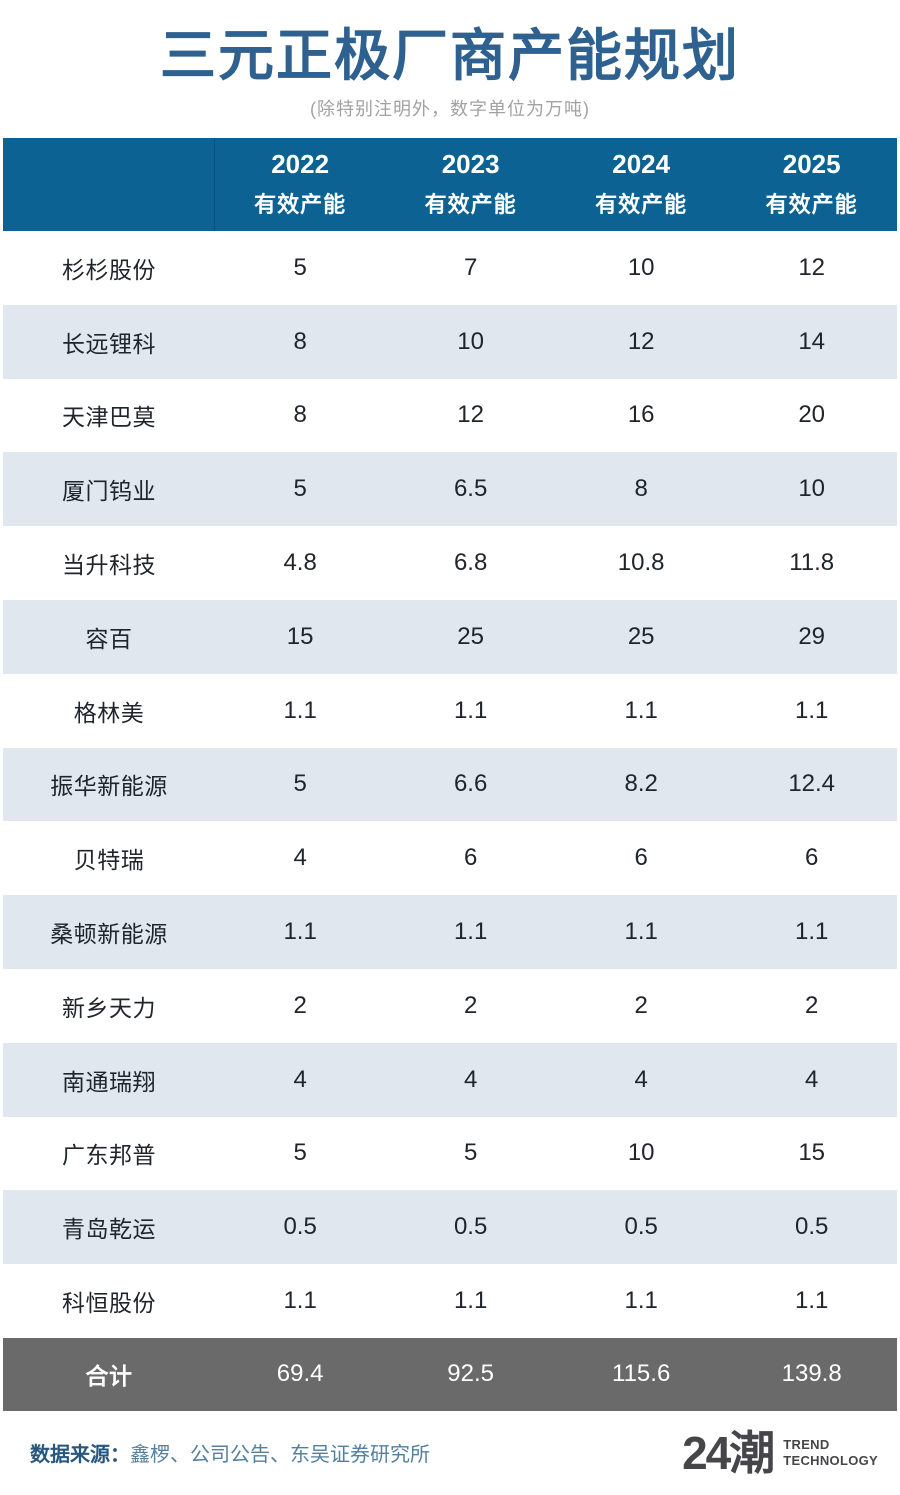 Image resolution: width=900 pixels, height=1495 pixels. I want to click on capacity-value-2022: 4, so click(300, 1079).